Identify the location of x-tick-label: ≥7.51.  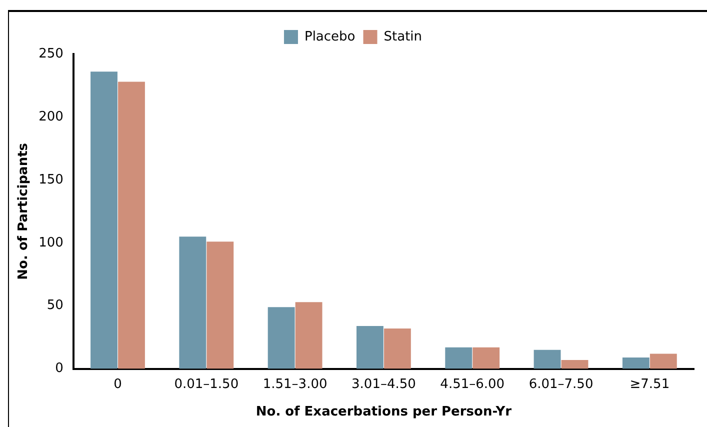
(650, 384).